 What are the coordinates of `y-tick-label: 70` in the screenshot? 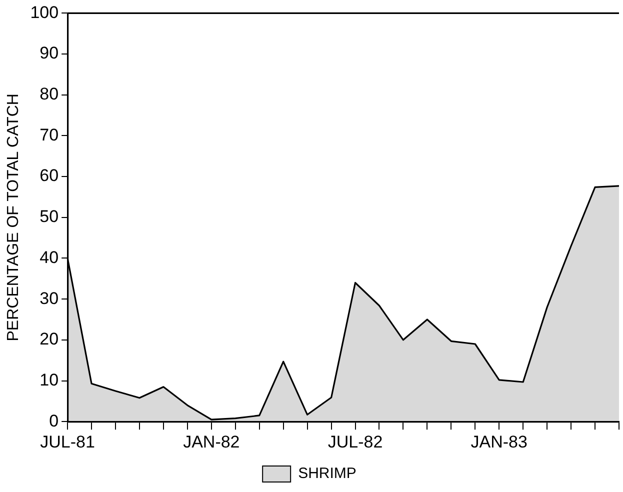 It's located at (49, 134).